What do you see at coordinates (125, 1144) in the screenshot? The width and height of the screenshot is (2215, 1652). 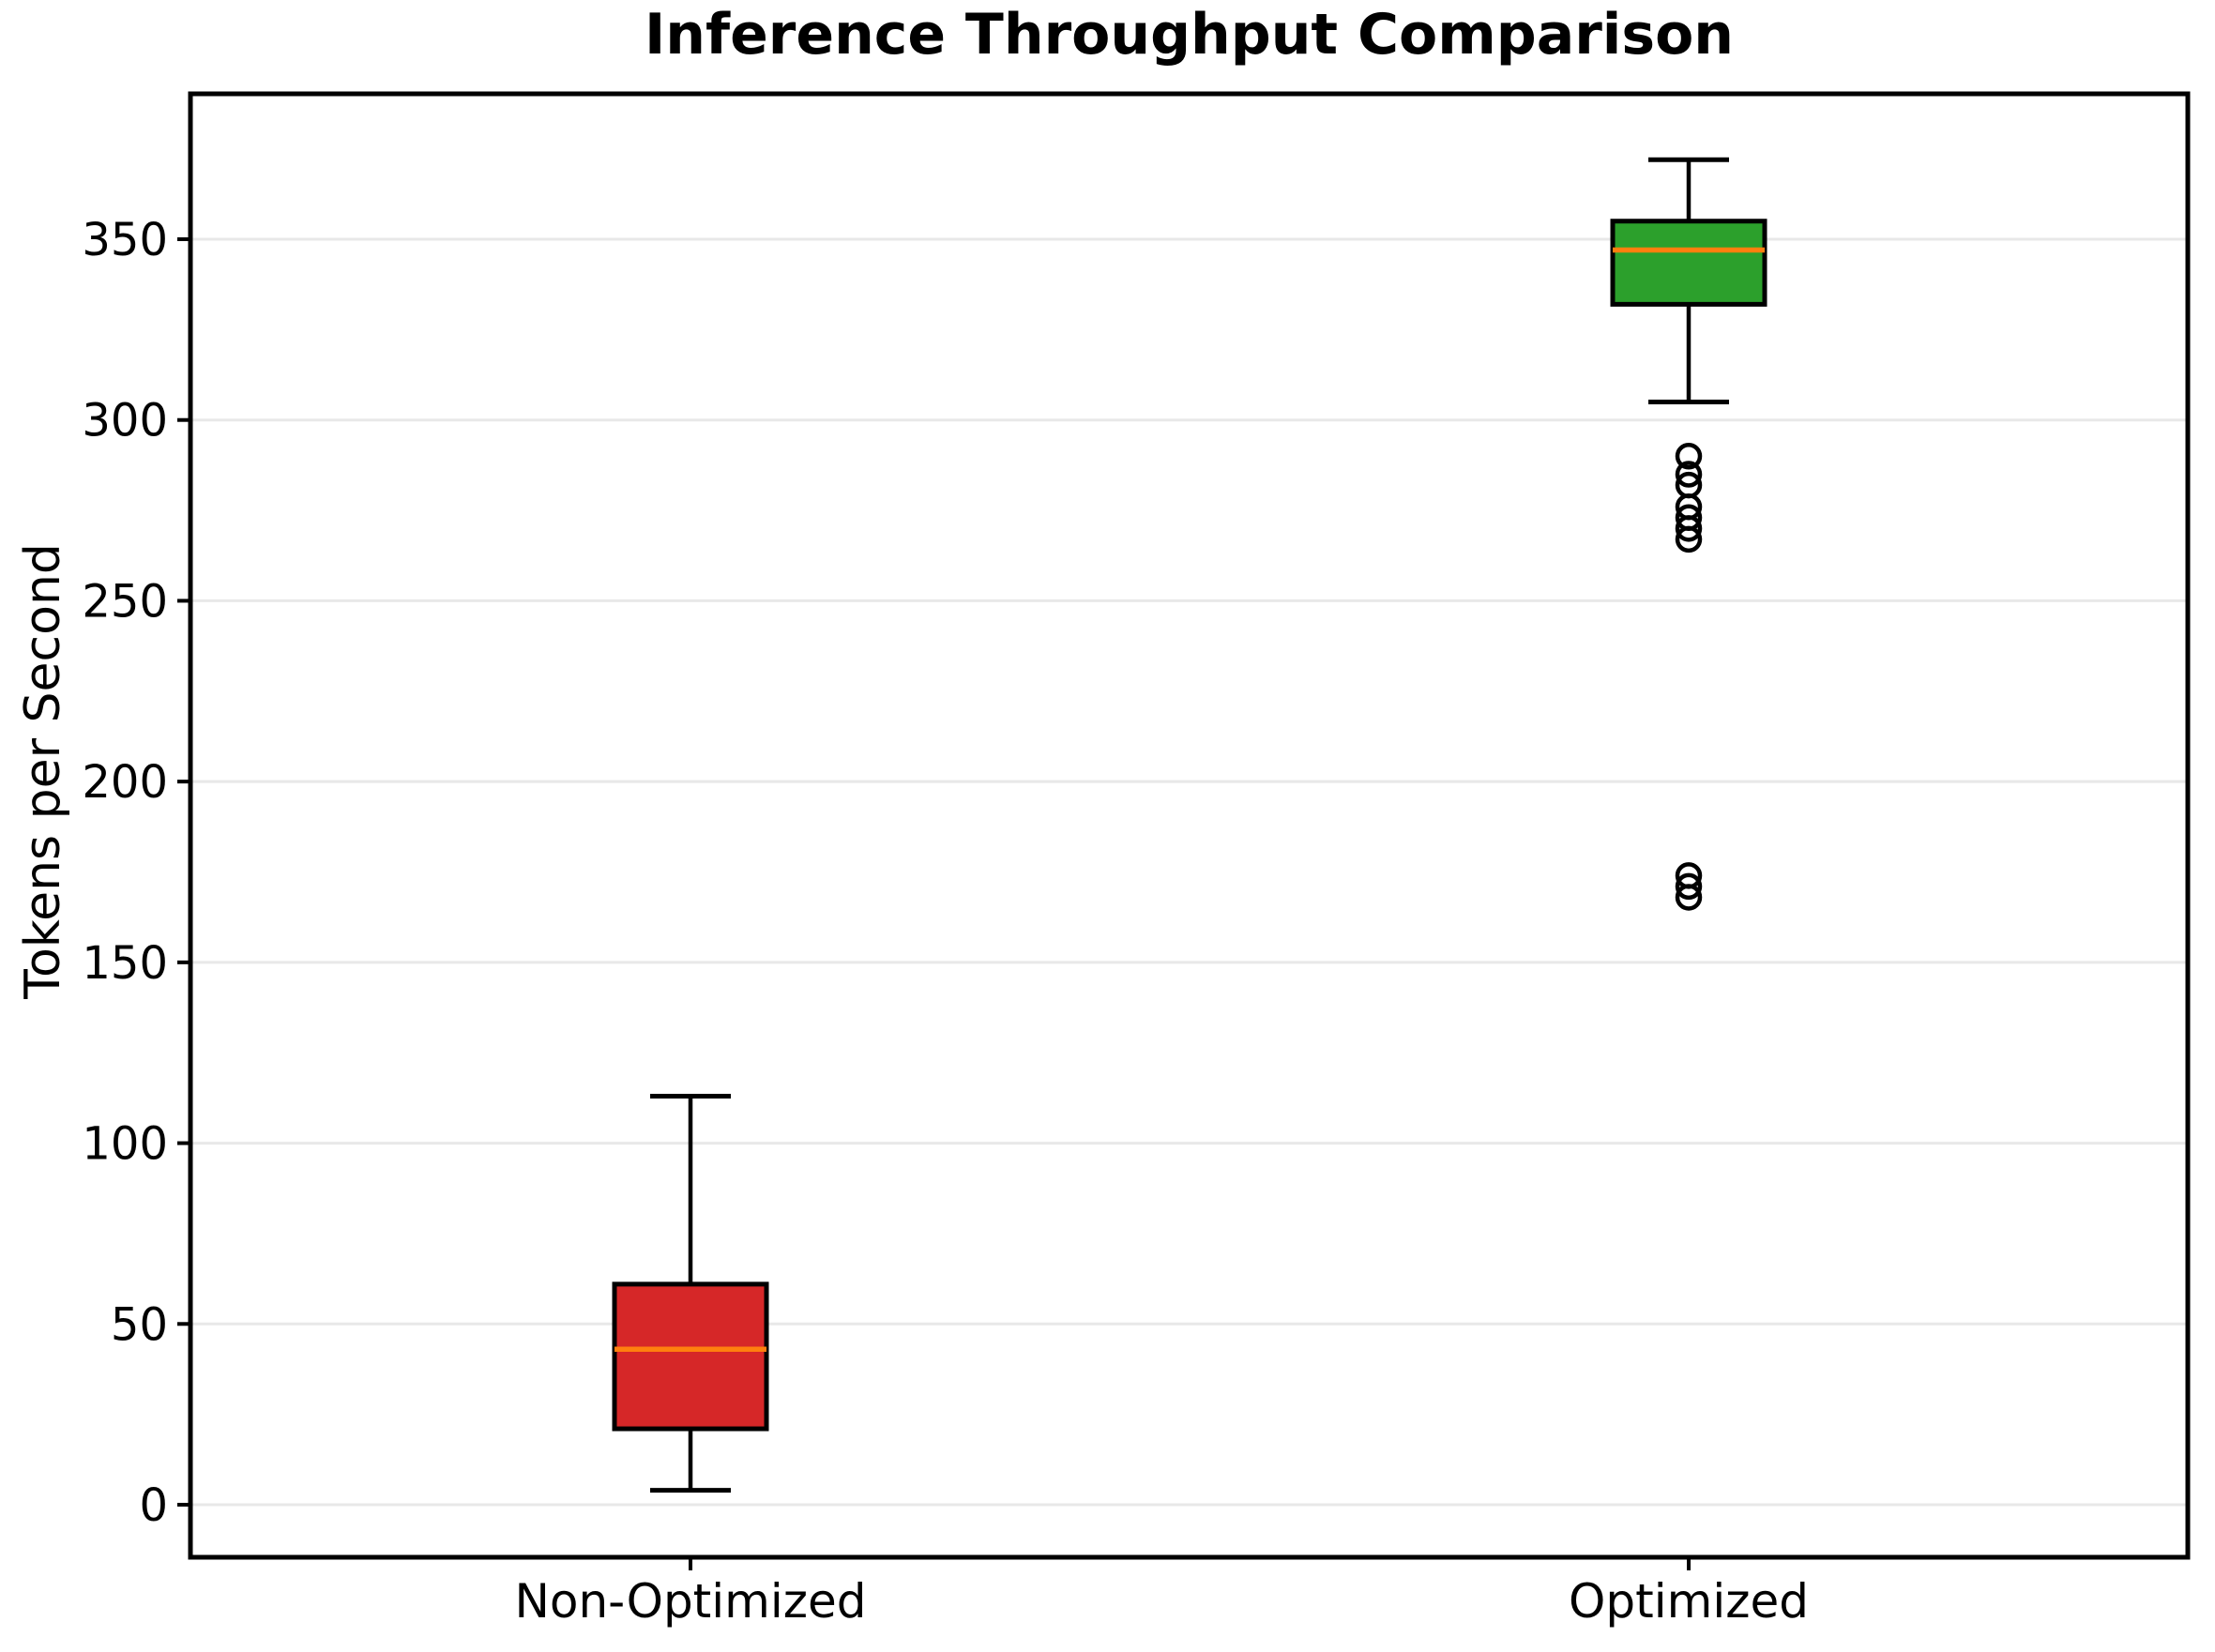 I see `y-tick-label: 100` at bounding box center [125, 1144].